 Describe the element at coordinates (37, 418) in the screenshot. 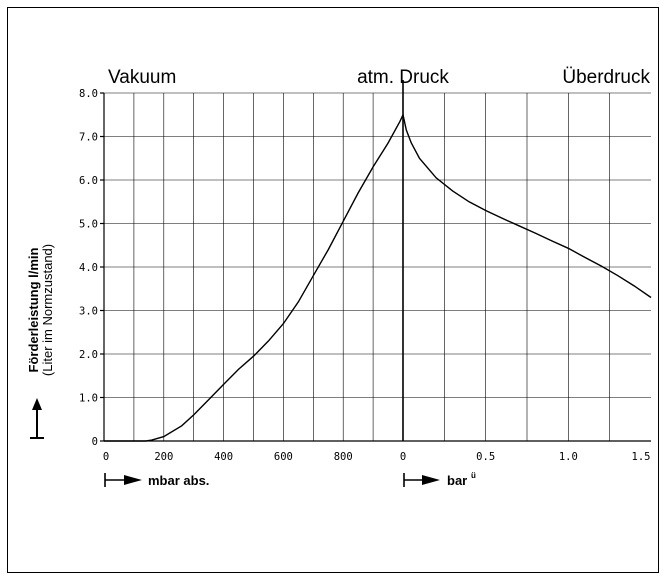

I see `y-arrow-icon` at that location.